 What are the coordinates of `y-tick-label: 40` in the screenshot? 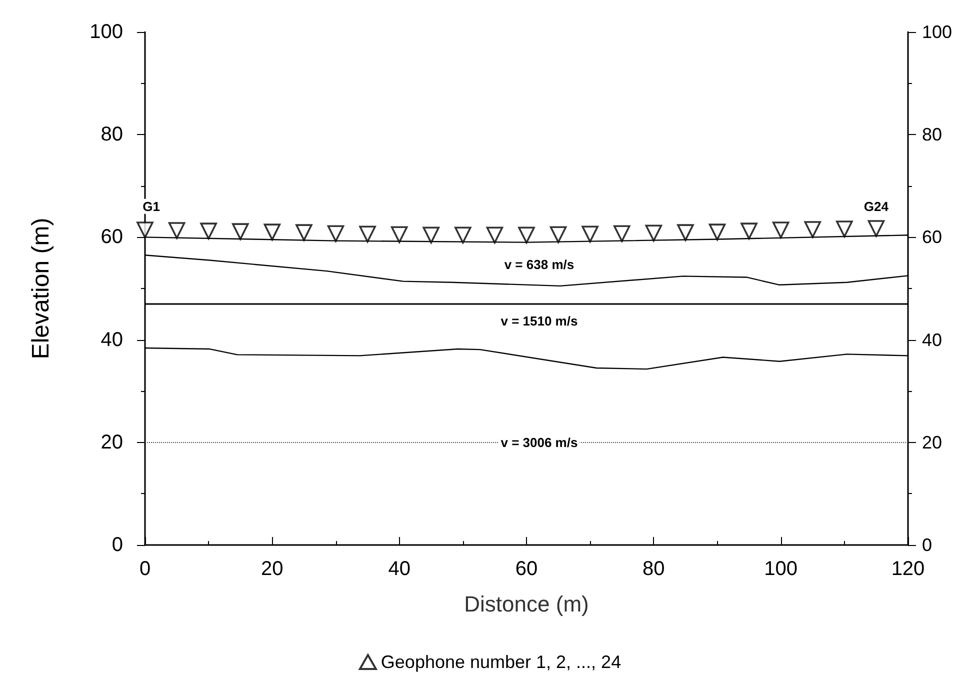 It's located at (111, 339).